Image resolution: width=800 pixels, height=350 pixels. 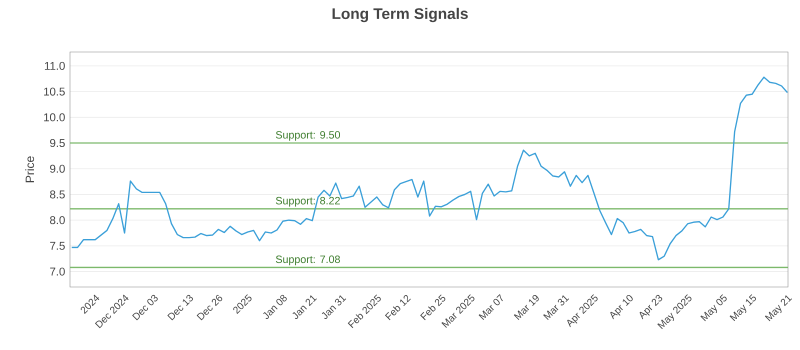 I want to click on y-tick-label: 8.0, so click(x=57, y=220).